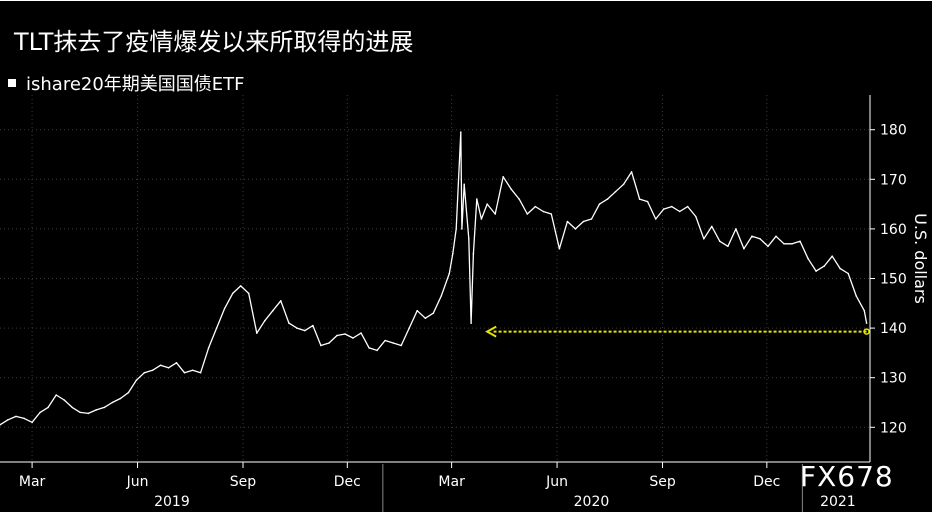 The height and width of the screenshot is (512, 932). Describe the element at coordinates (592, 502) in the screenshot. I see `x-year-label: 2020` at that location.